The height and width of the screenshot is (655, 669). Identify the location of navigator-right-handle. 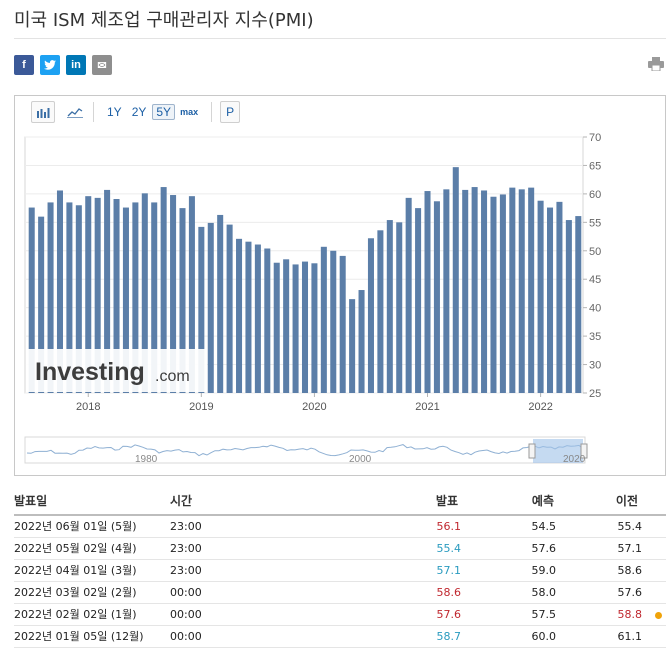
(584, 451).